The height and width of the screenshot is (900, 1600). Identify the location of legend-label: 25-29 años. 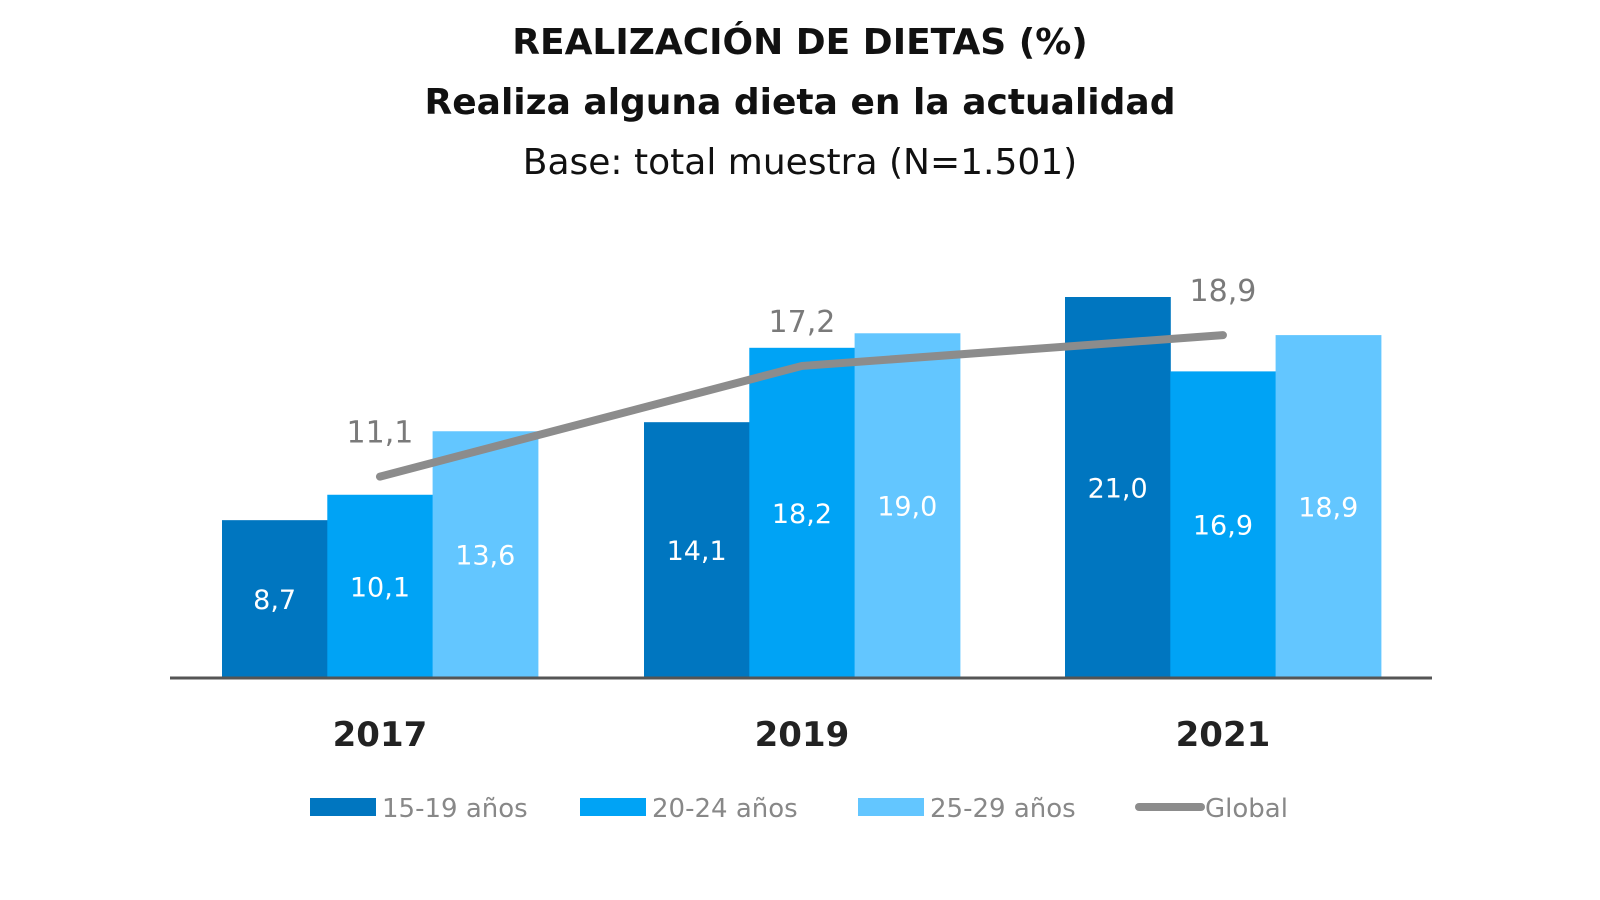
(1003, 809).